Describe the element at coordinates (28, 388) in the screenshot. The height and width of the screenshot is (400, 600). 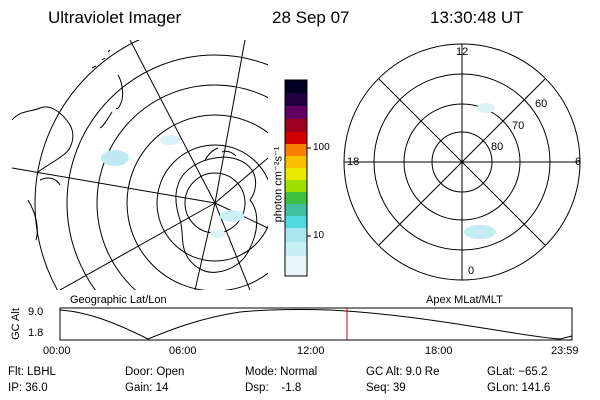
I see `status-ip: IP: 36.0` at that location.